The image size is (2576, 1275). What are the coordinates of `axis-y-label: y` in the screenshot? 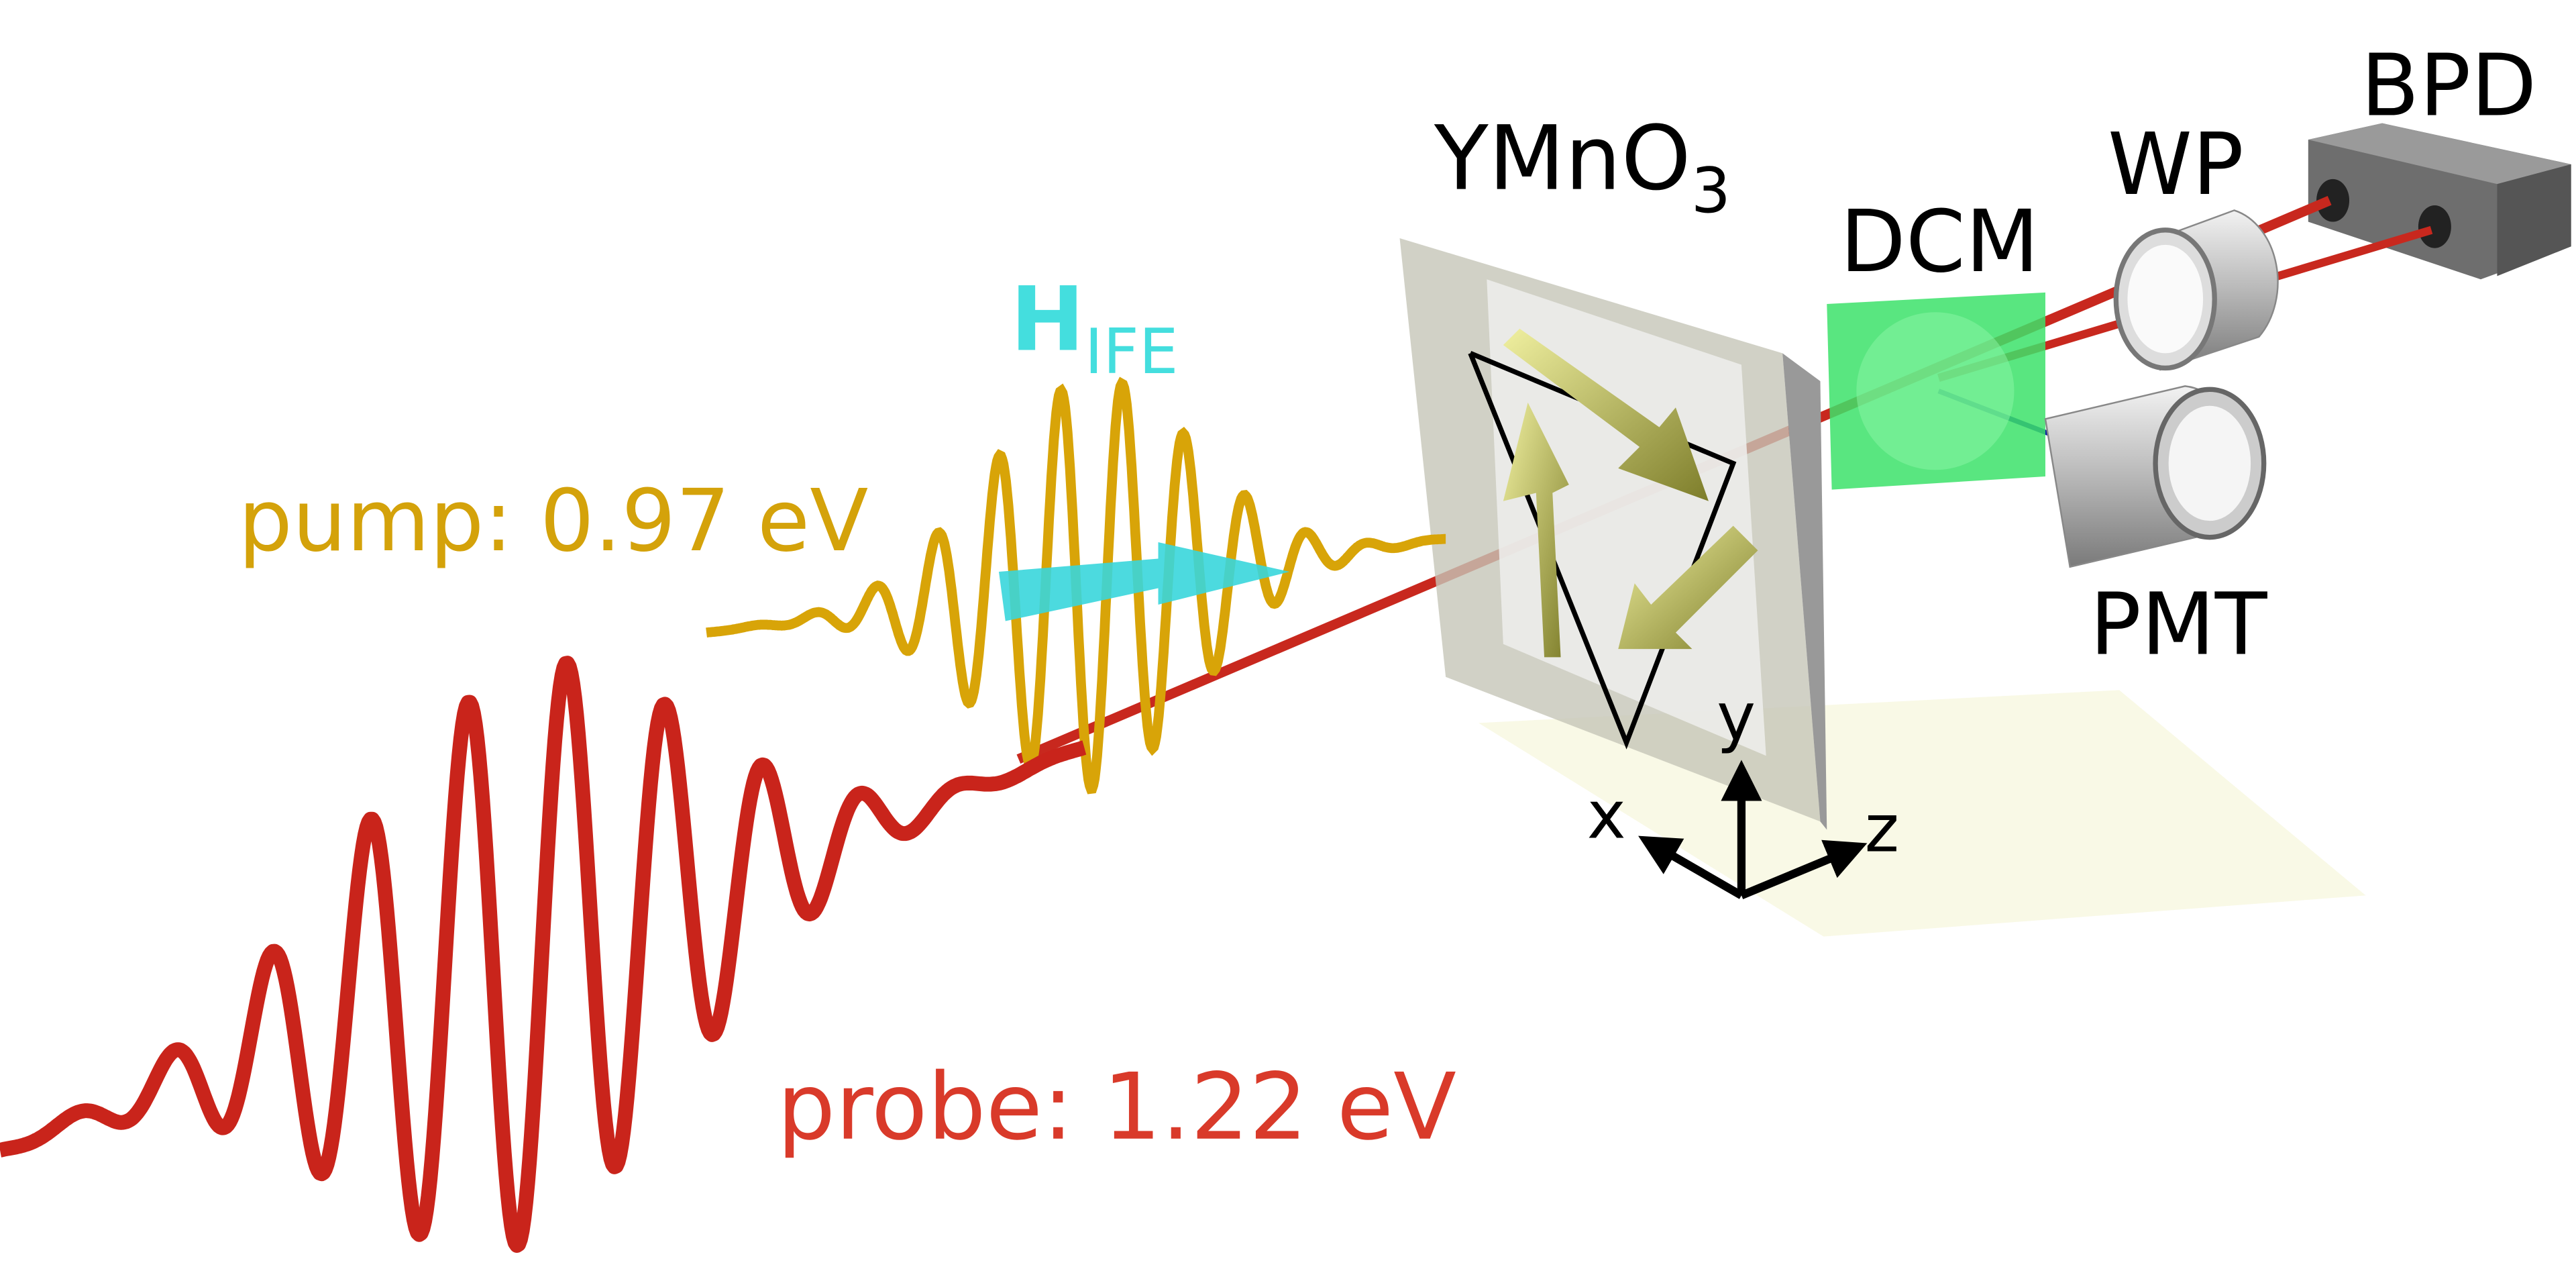 It's located at (1736, 717).